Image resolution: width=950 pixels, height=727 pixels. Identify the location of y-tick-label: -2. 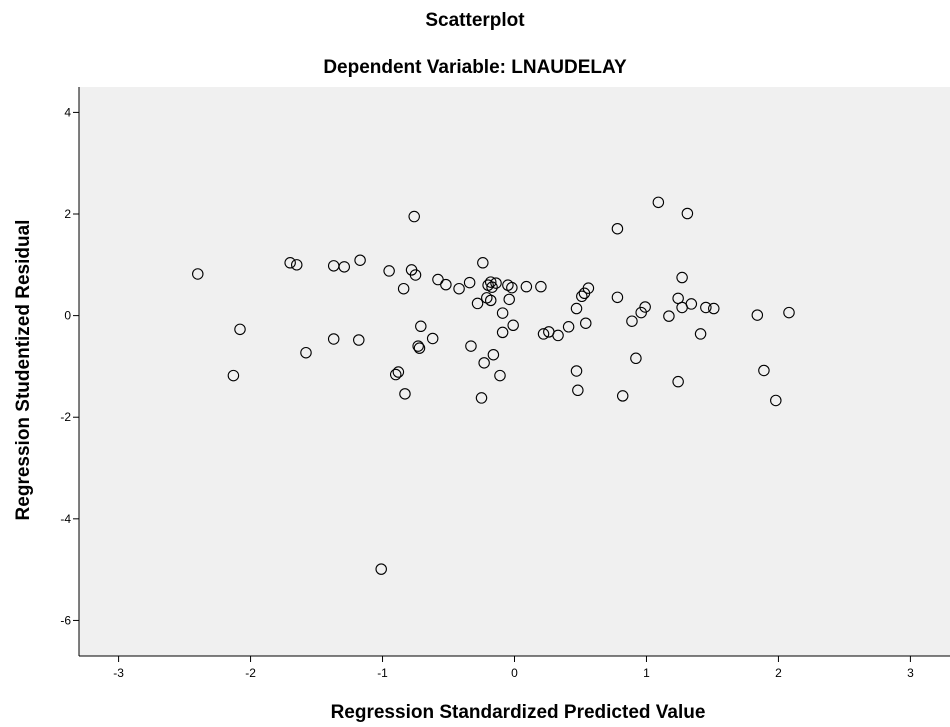
(65, 417).